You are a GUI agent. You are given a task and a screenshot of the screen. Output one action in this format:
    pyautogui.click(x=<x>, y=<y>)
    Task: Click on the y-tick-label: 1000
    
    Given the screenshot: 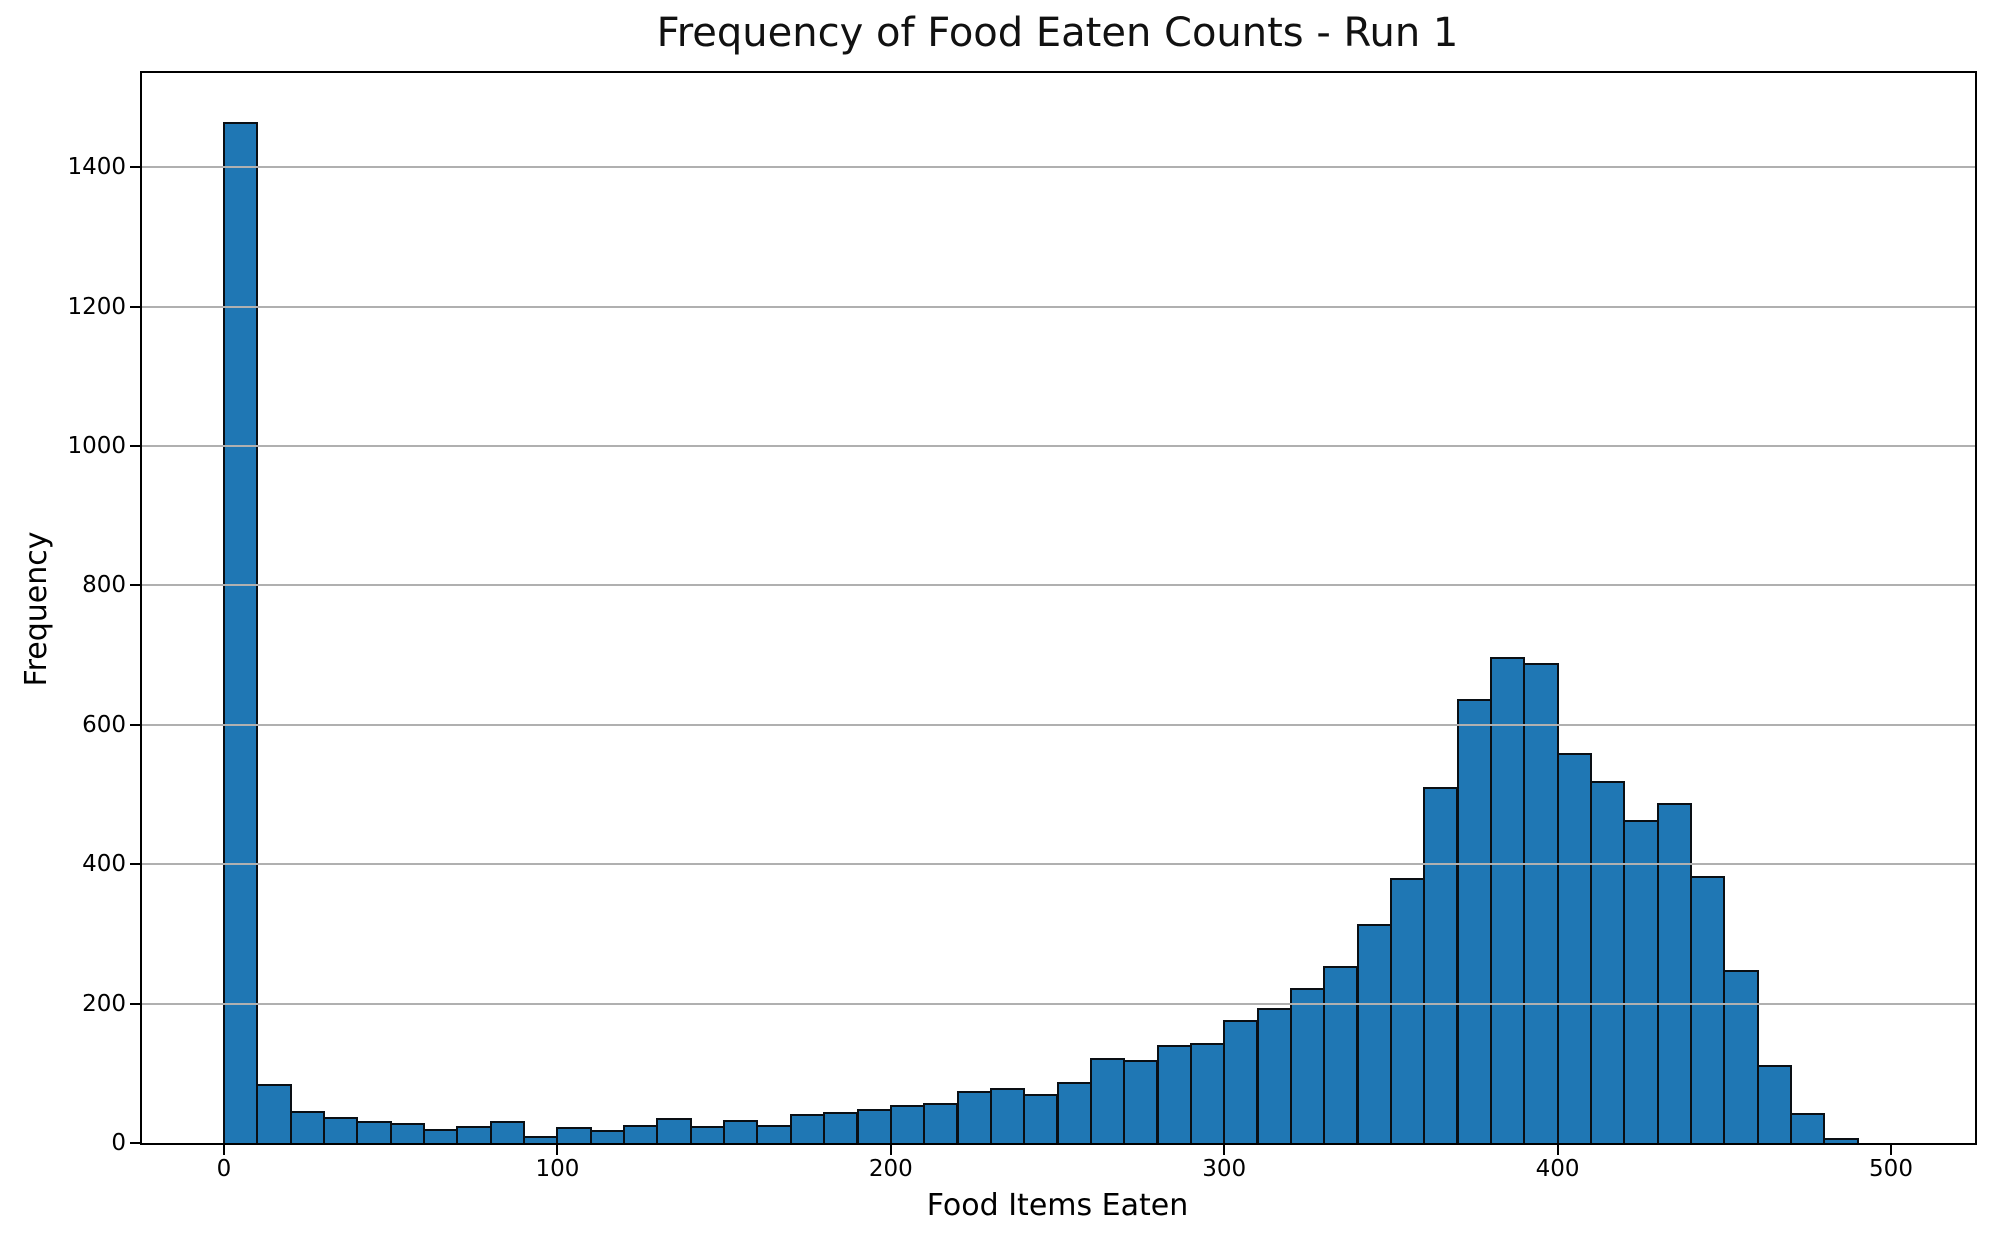 What is the action you would take?
    pyautogui.click(x=96, y=445)
    